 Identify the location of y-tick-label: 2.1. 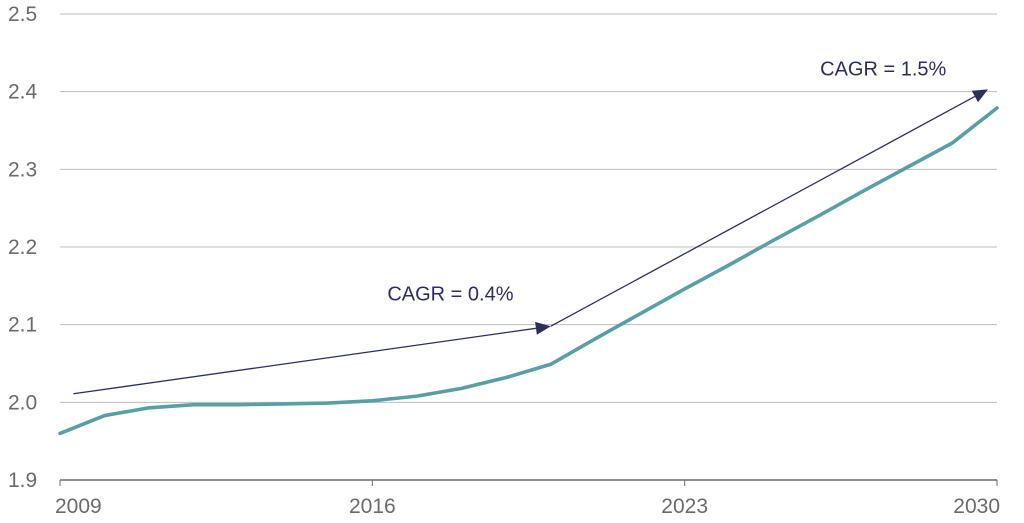
(22, 325).